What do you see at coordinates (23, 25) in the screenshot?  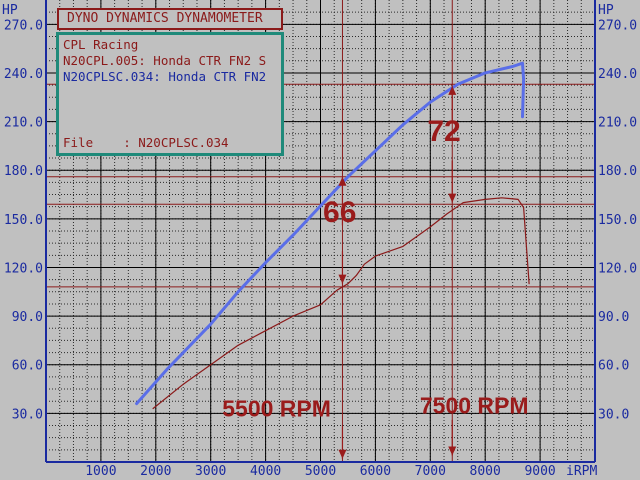 I see `y-tick-label-left: 270.0` at bounding box center [23, 25].